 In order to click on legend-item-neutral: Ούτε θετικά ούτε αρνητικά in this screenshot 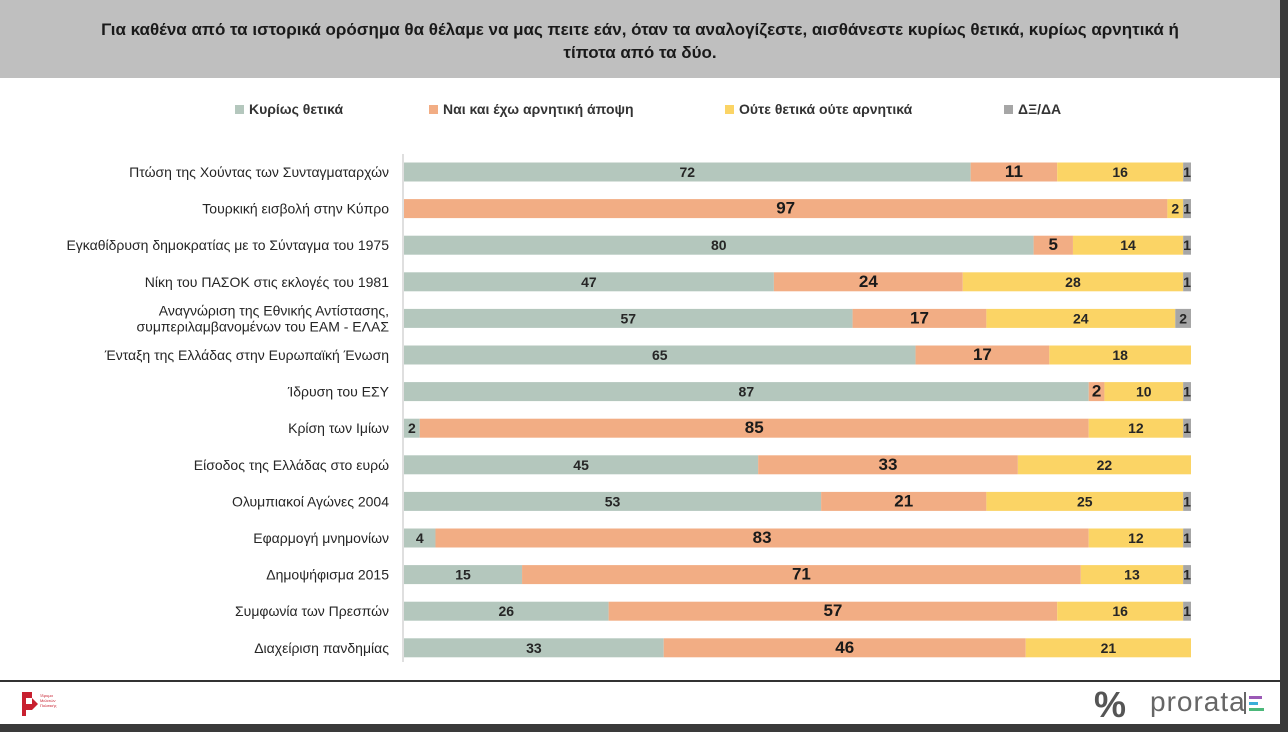, I will do `click(818, 109)`.